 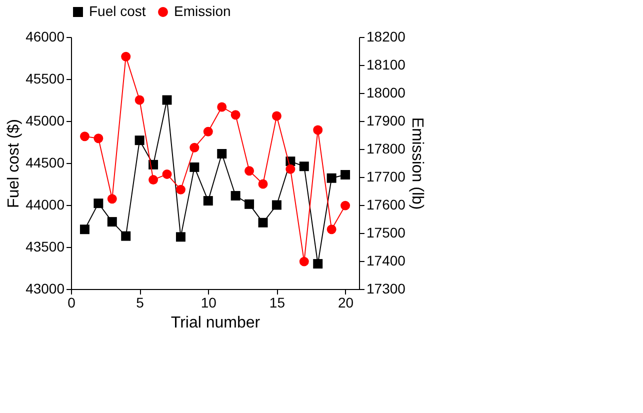 What do you see at coordinates (45, 162) in the screenshot?
I see `y-tick-label: 44500` at bounding box center [45, 162].